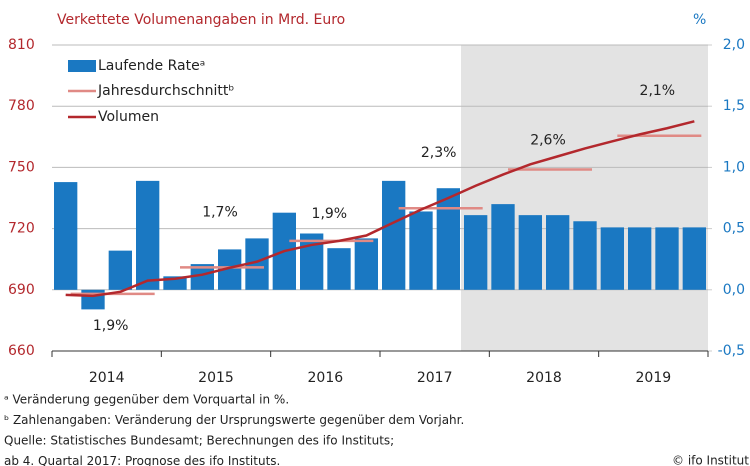 This screenshot has width=750, height=466. Describe the element at coordinates (548, 140) in the screenshot. I see `average-label: 2,6%` at that location.